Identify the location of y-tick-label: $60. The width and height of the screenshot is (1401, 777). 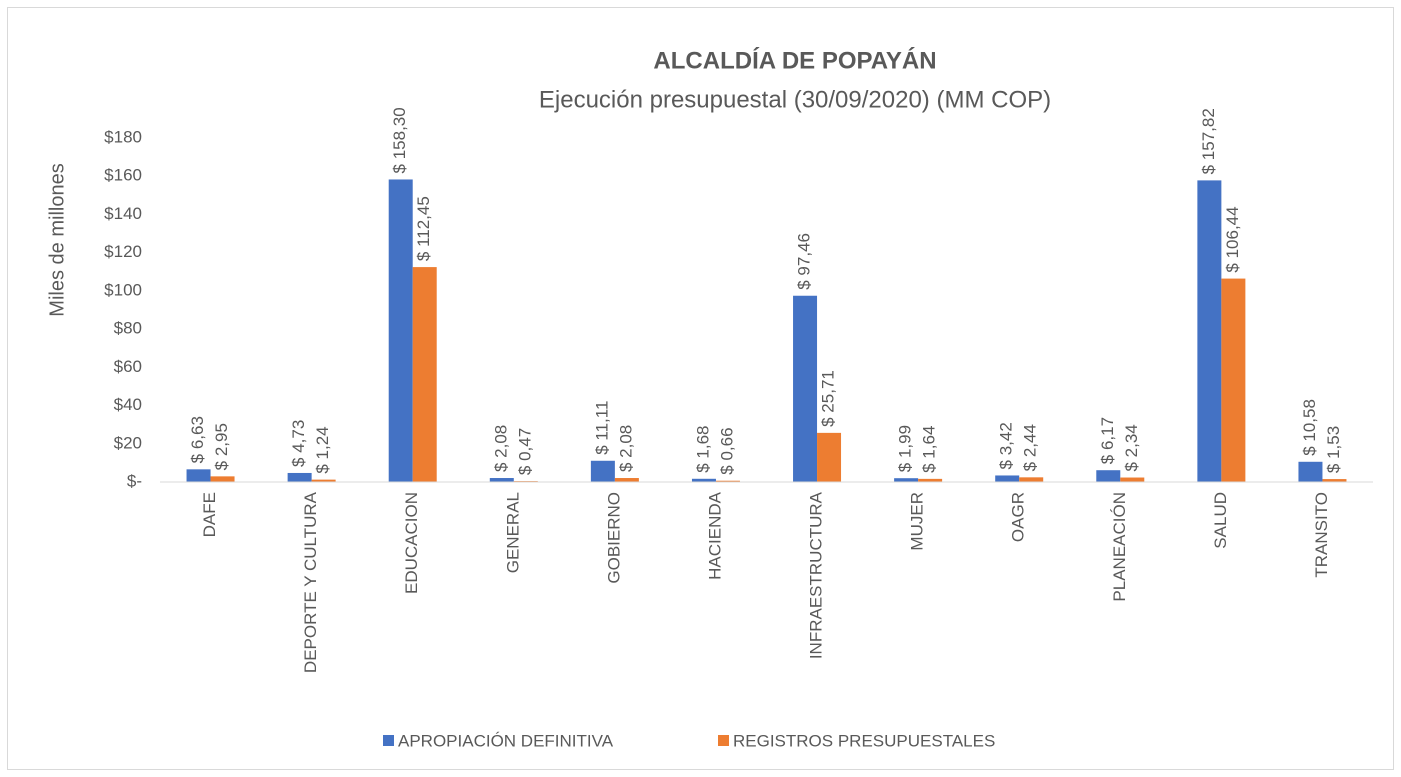
(128, 366).